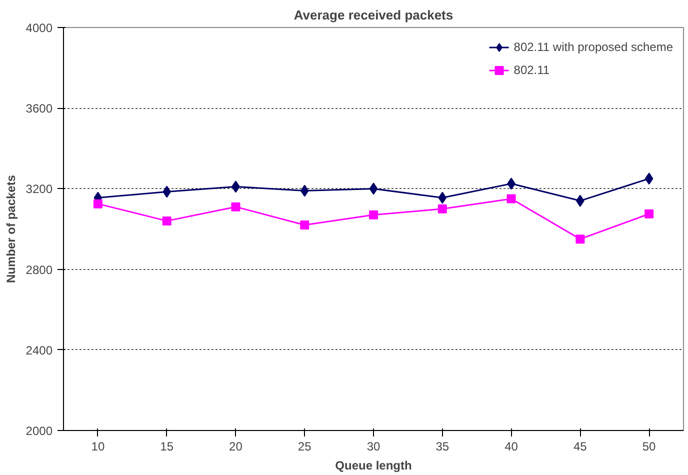 The height and width of the screenshot is (475, 688). Describe the element at coordinates (39, 28) in the screenshot. I see `y-tick-label: 4000` at that location.